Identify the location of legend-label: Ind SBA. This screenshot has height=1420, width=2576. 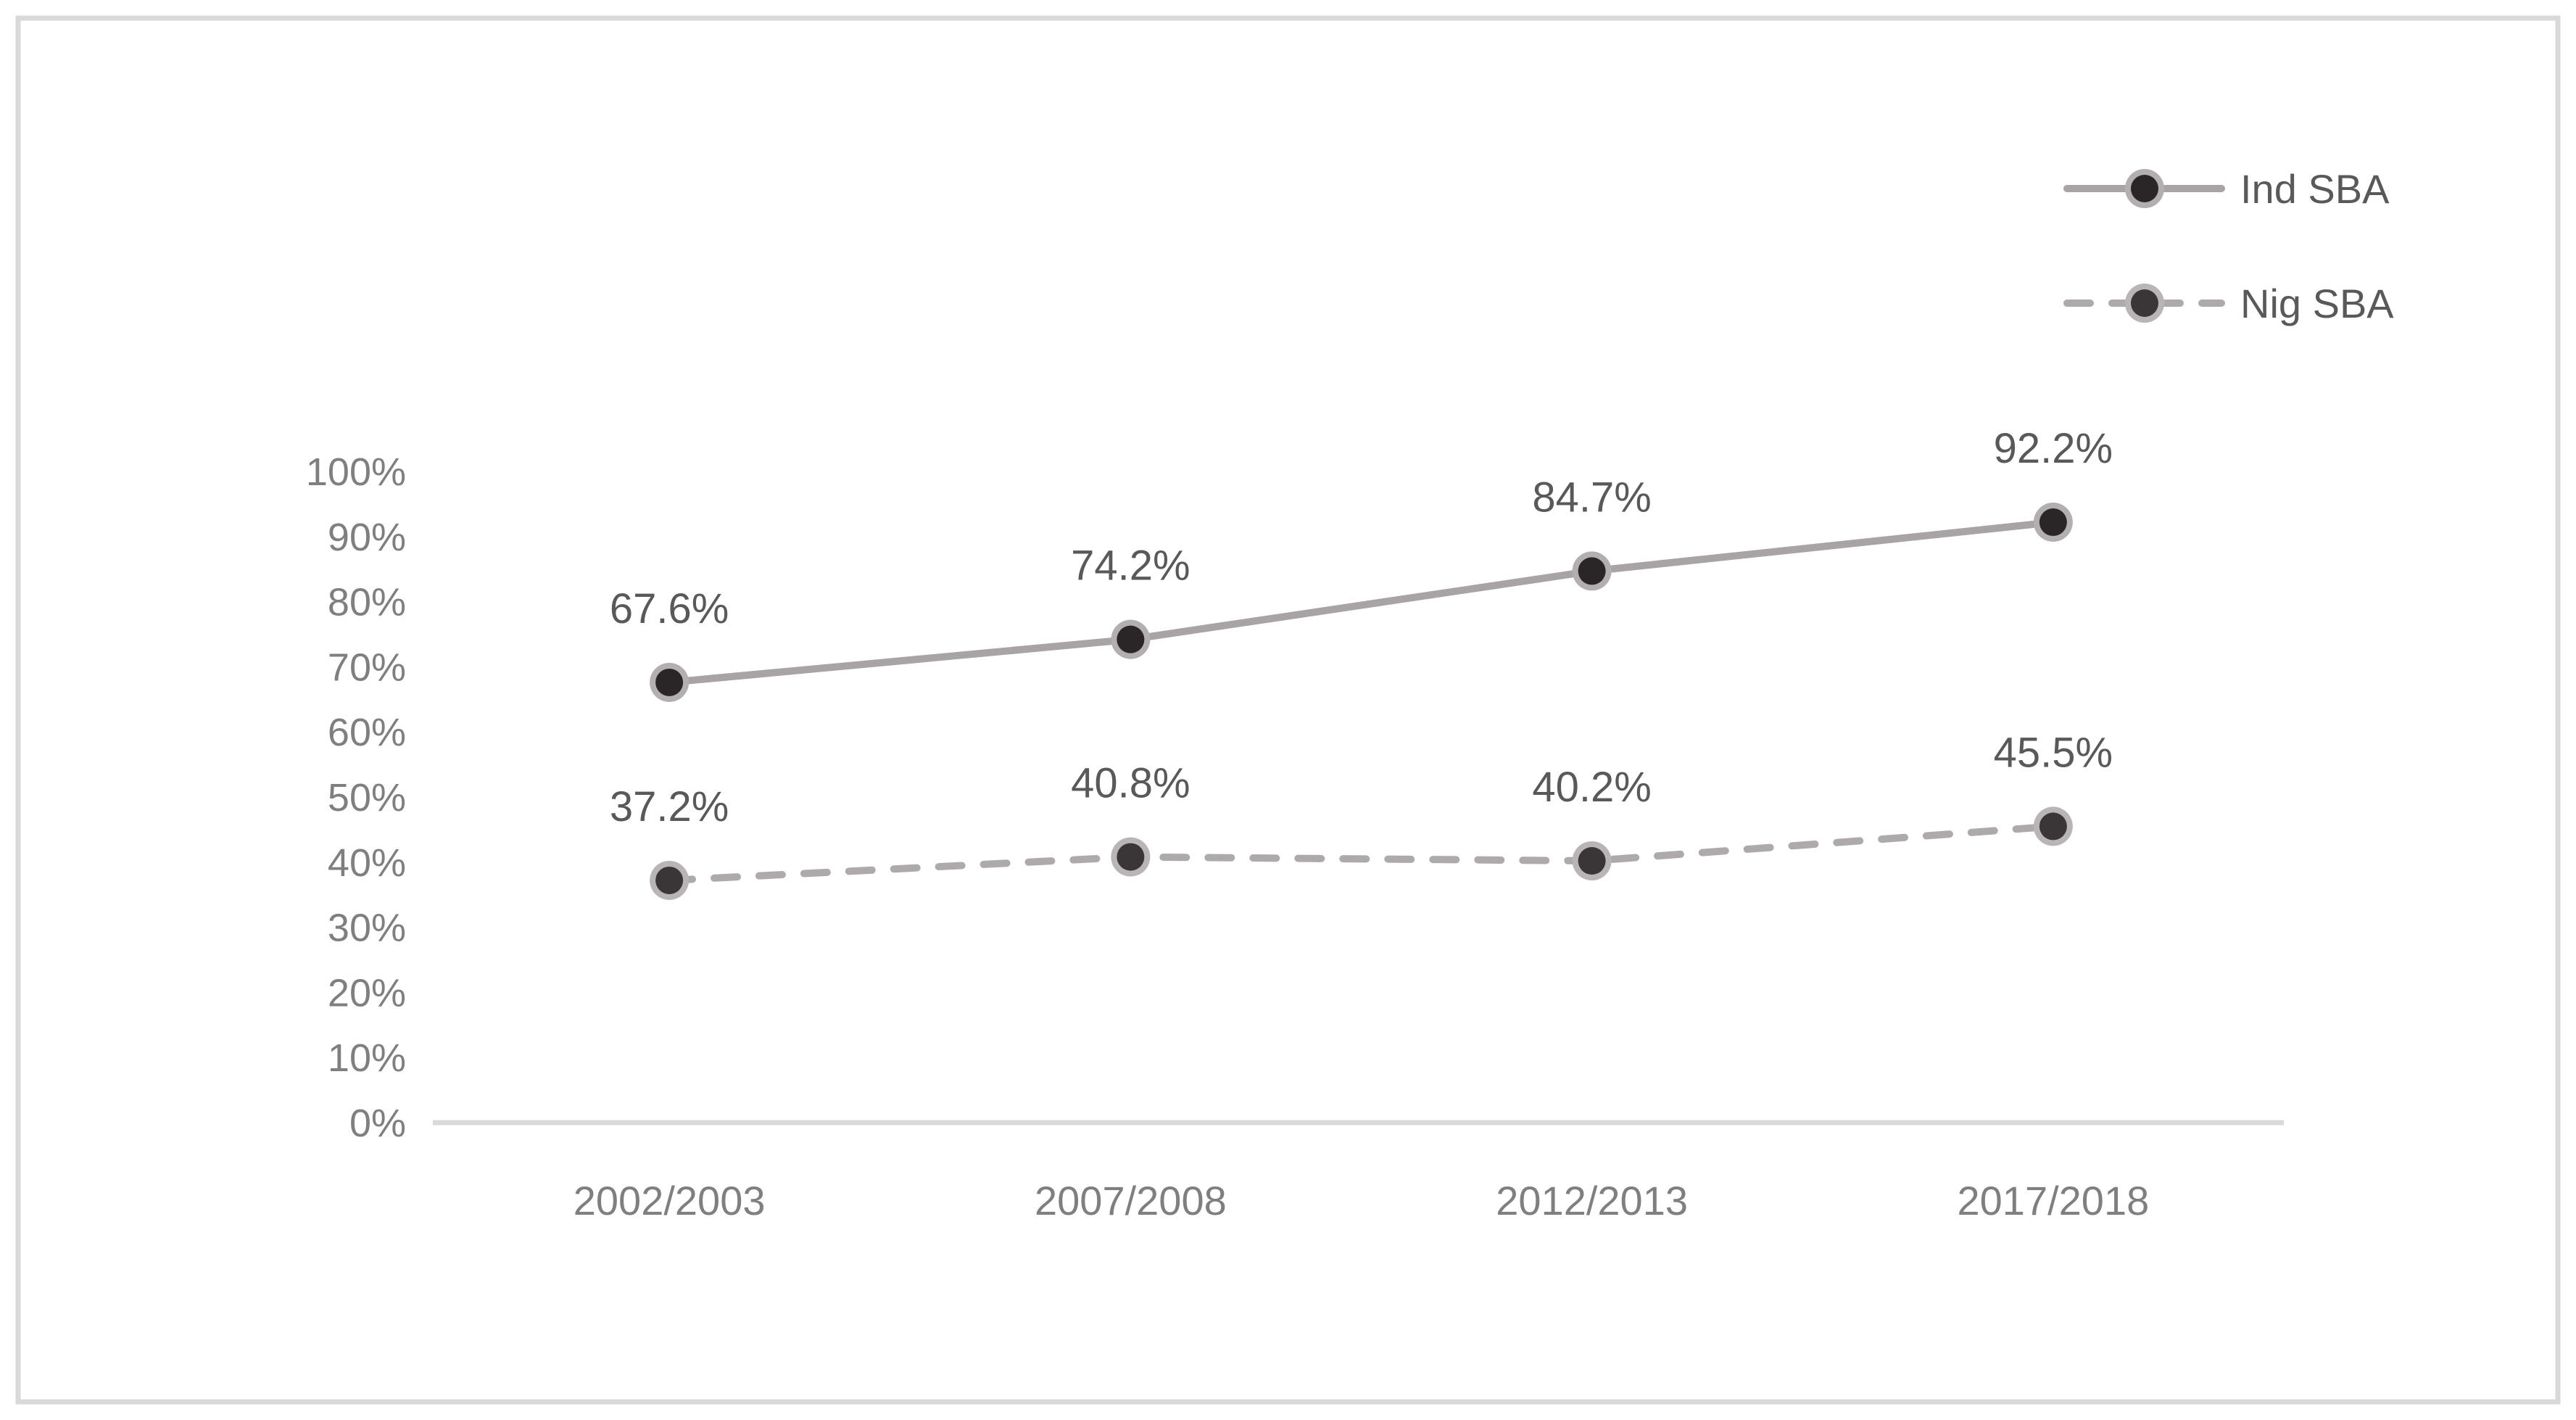
(2315, 189).